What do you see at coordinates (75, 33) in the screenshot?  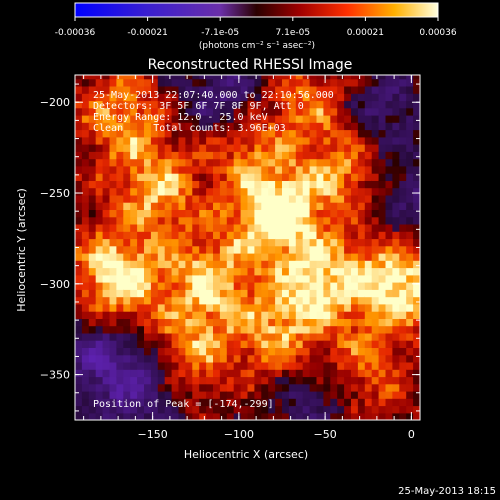 I see `colorbar-tick-label: -0.00036` at bounding box center [75, 33].